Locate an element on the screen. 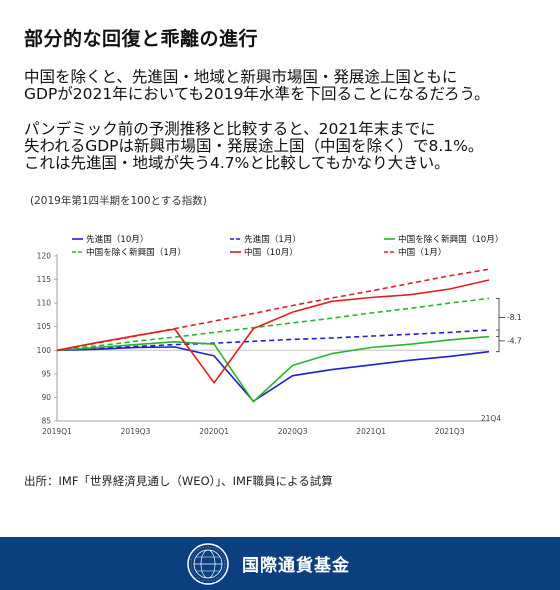 The height and width of the screenshot is (590, 560). legend-label: 中国（1月） is located at coordinates (422, 252).